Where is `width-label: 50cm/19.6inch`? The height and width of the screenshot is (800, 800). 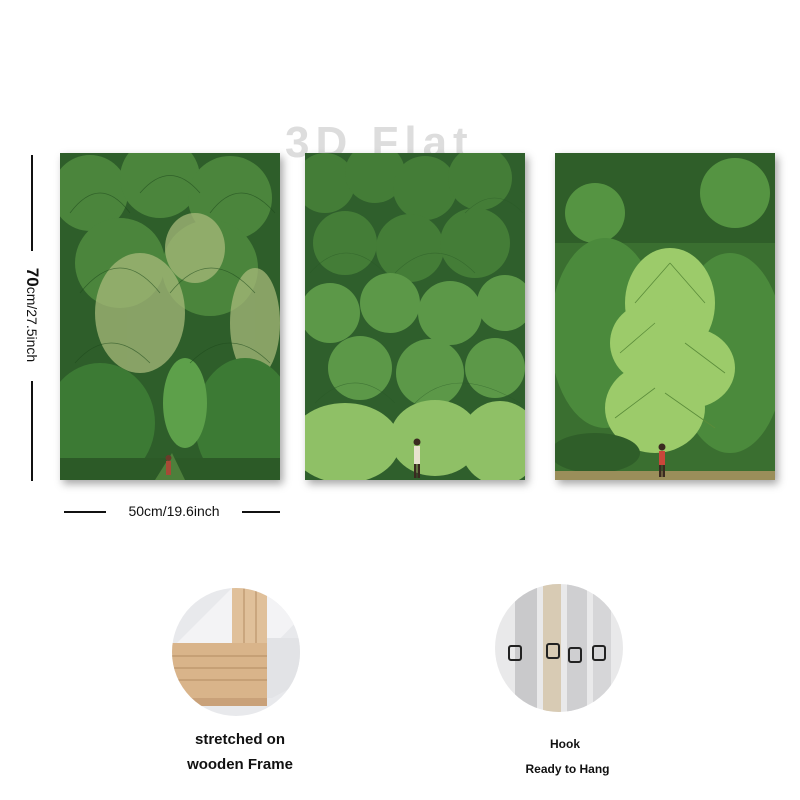 width-label: 50cm/19.6inch is located at coordinates (174, 511).